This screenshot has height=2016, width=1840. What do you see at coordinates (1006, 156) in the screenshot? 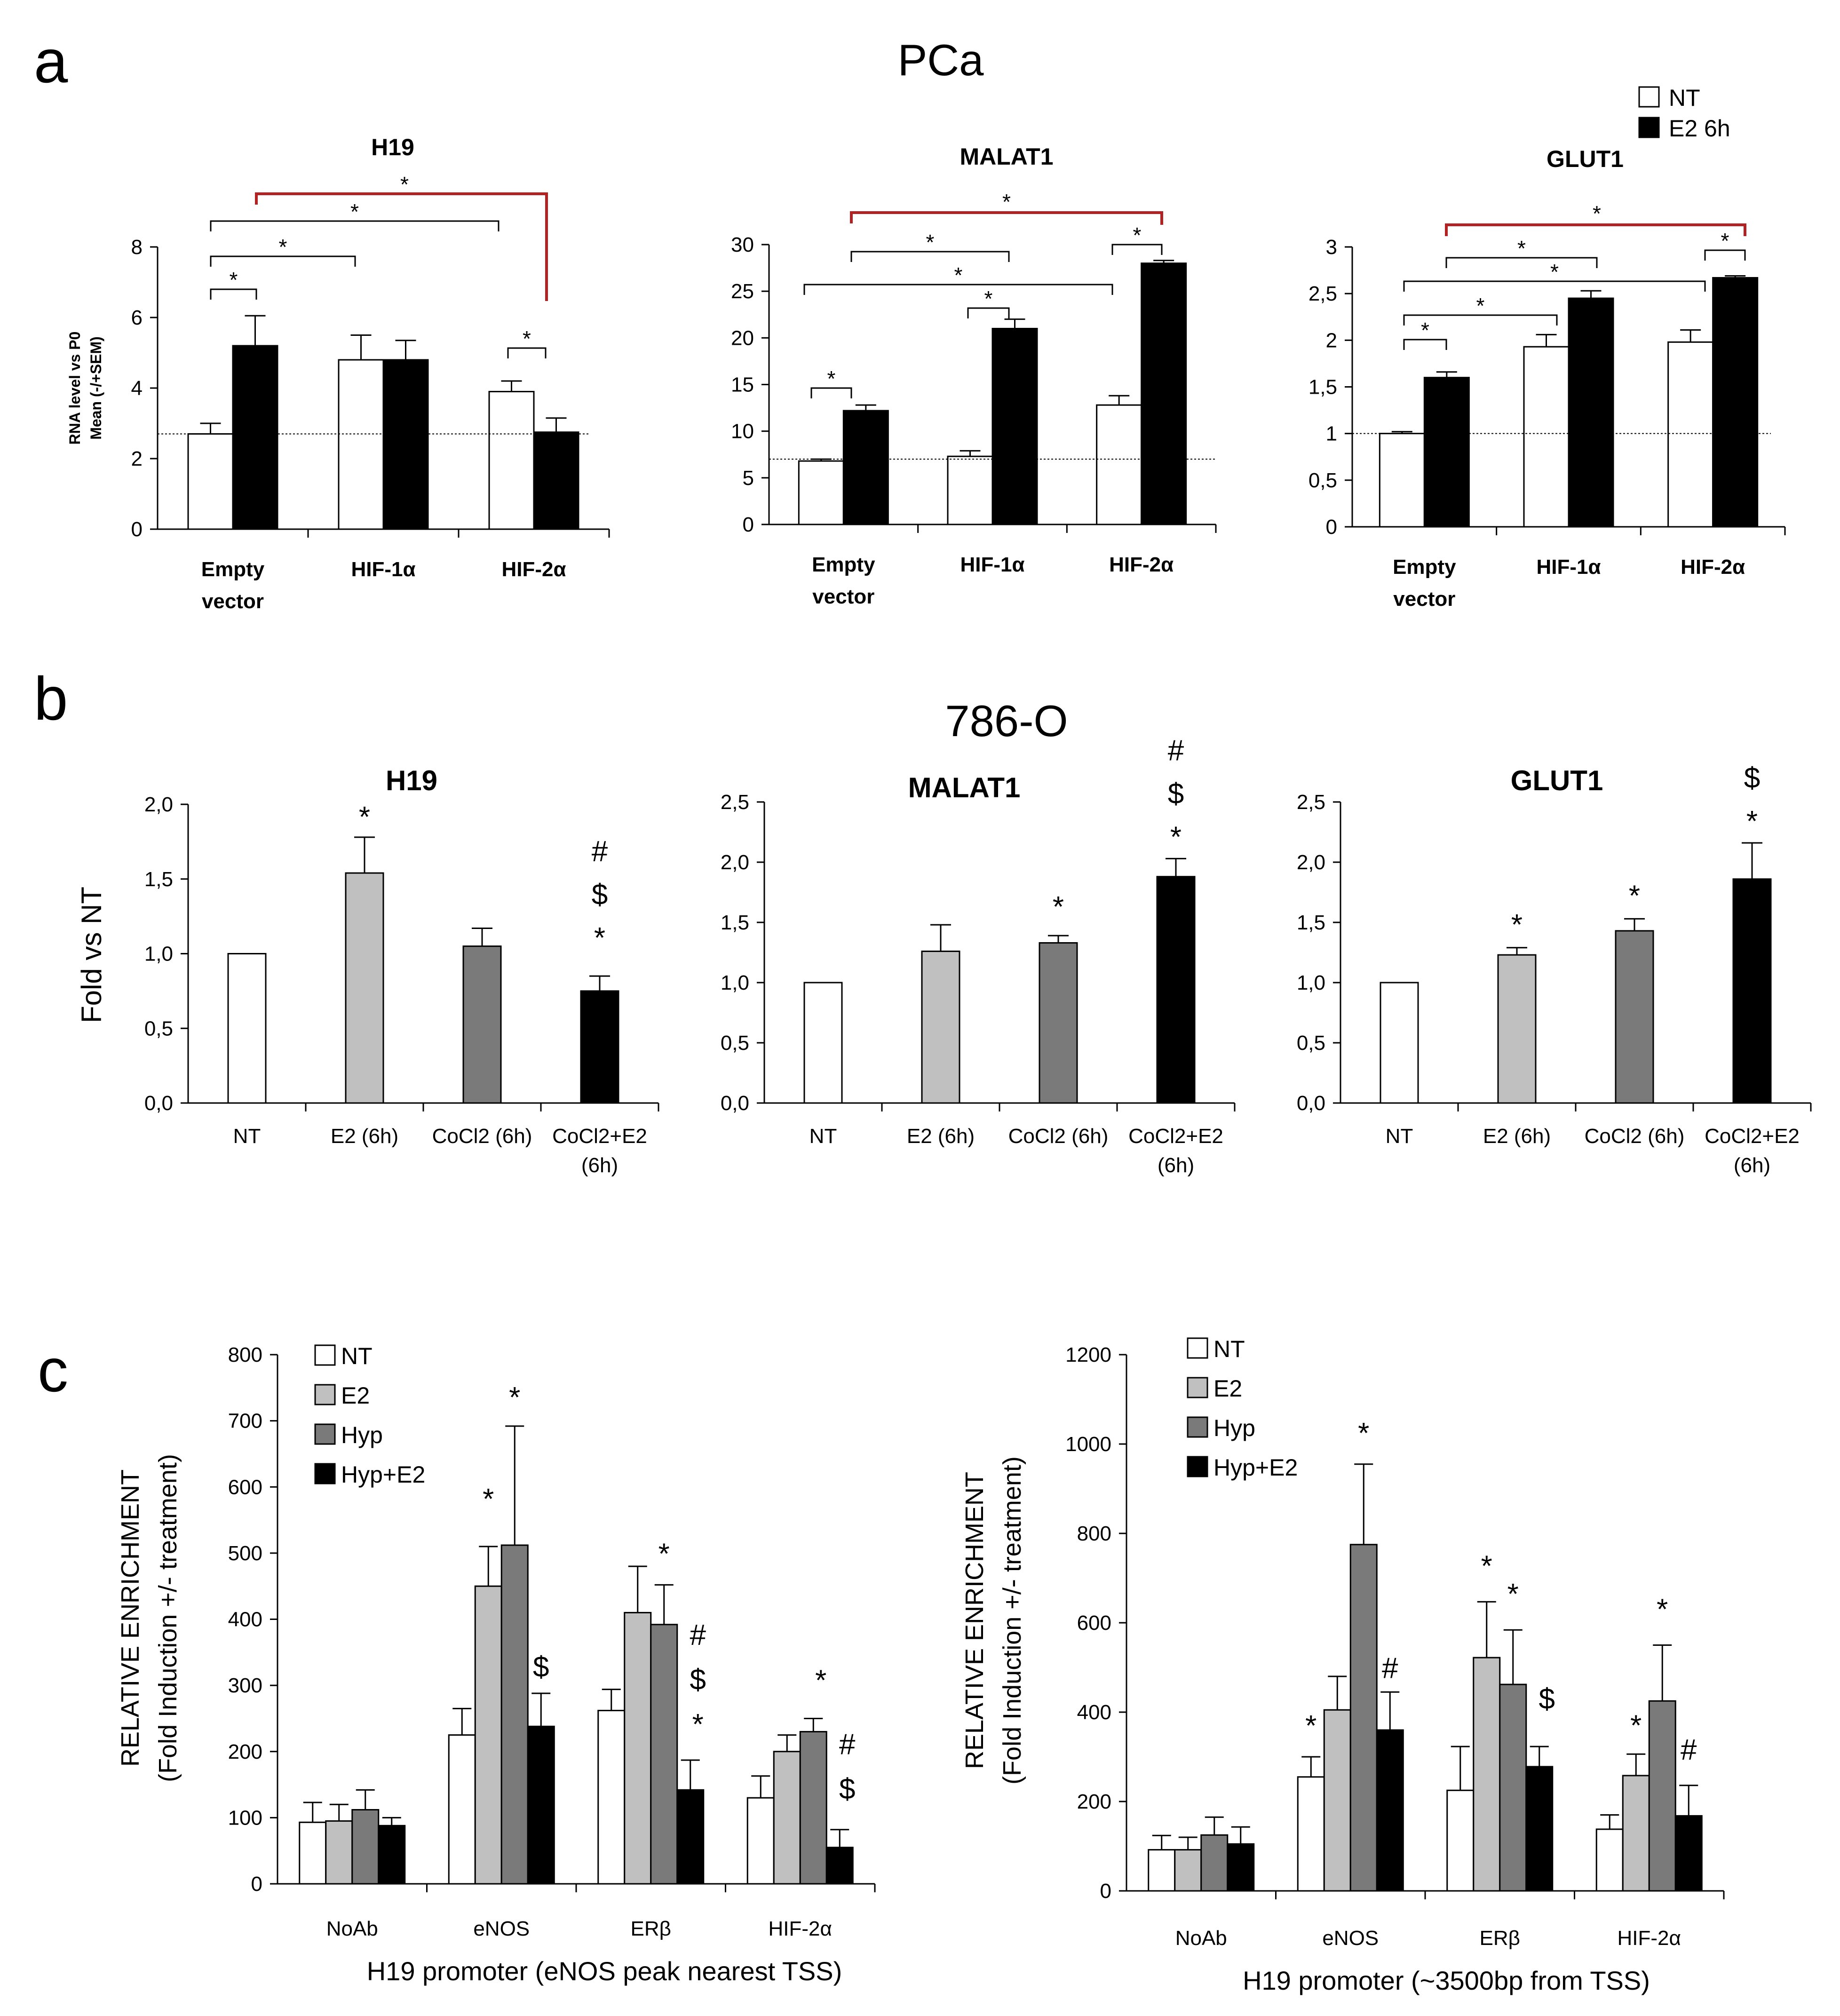
I see `chart-title: MALAT1` at bounding box center [1006, 156].